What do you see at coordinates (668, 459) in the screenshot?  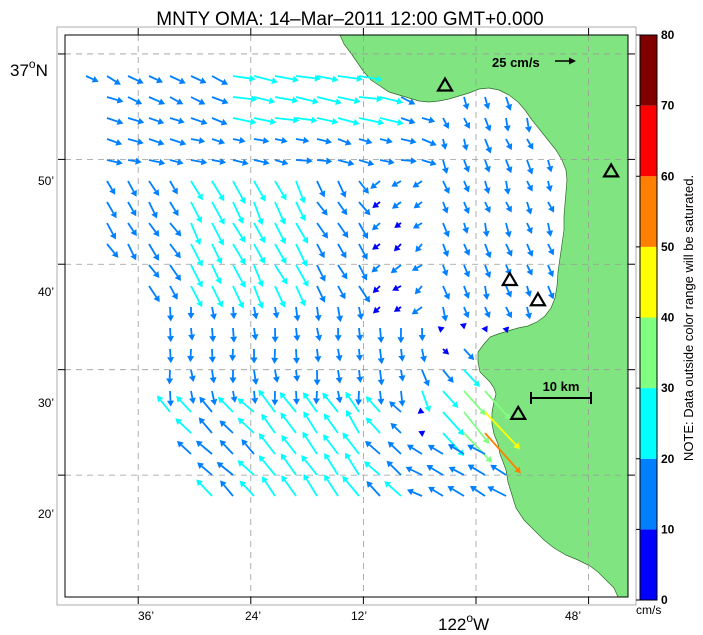 I see `colorbar-tick-label: 20` at bounding box center [668, 459].